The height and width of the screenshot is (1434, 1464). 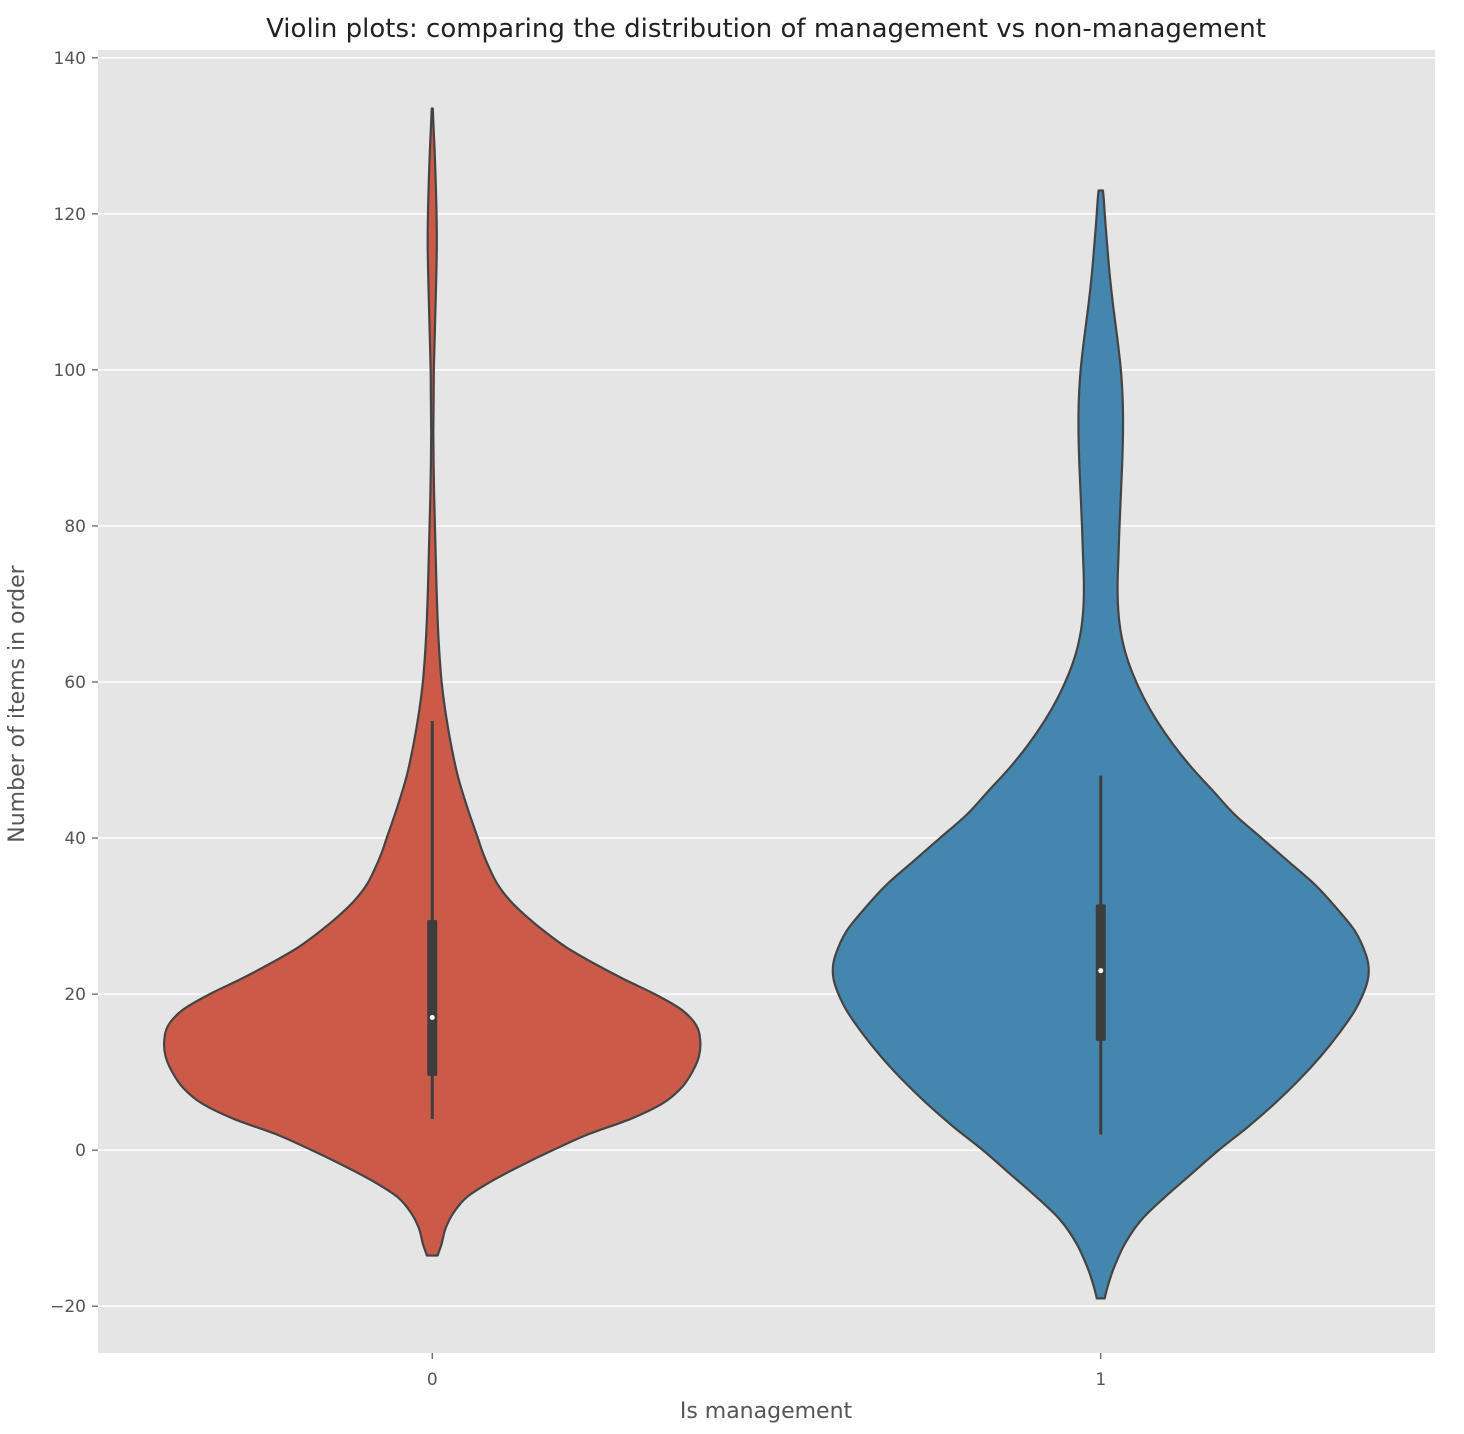 I want to click on x-tick-label: 1, so click(x=1100, y=1380).